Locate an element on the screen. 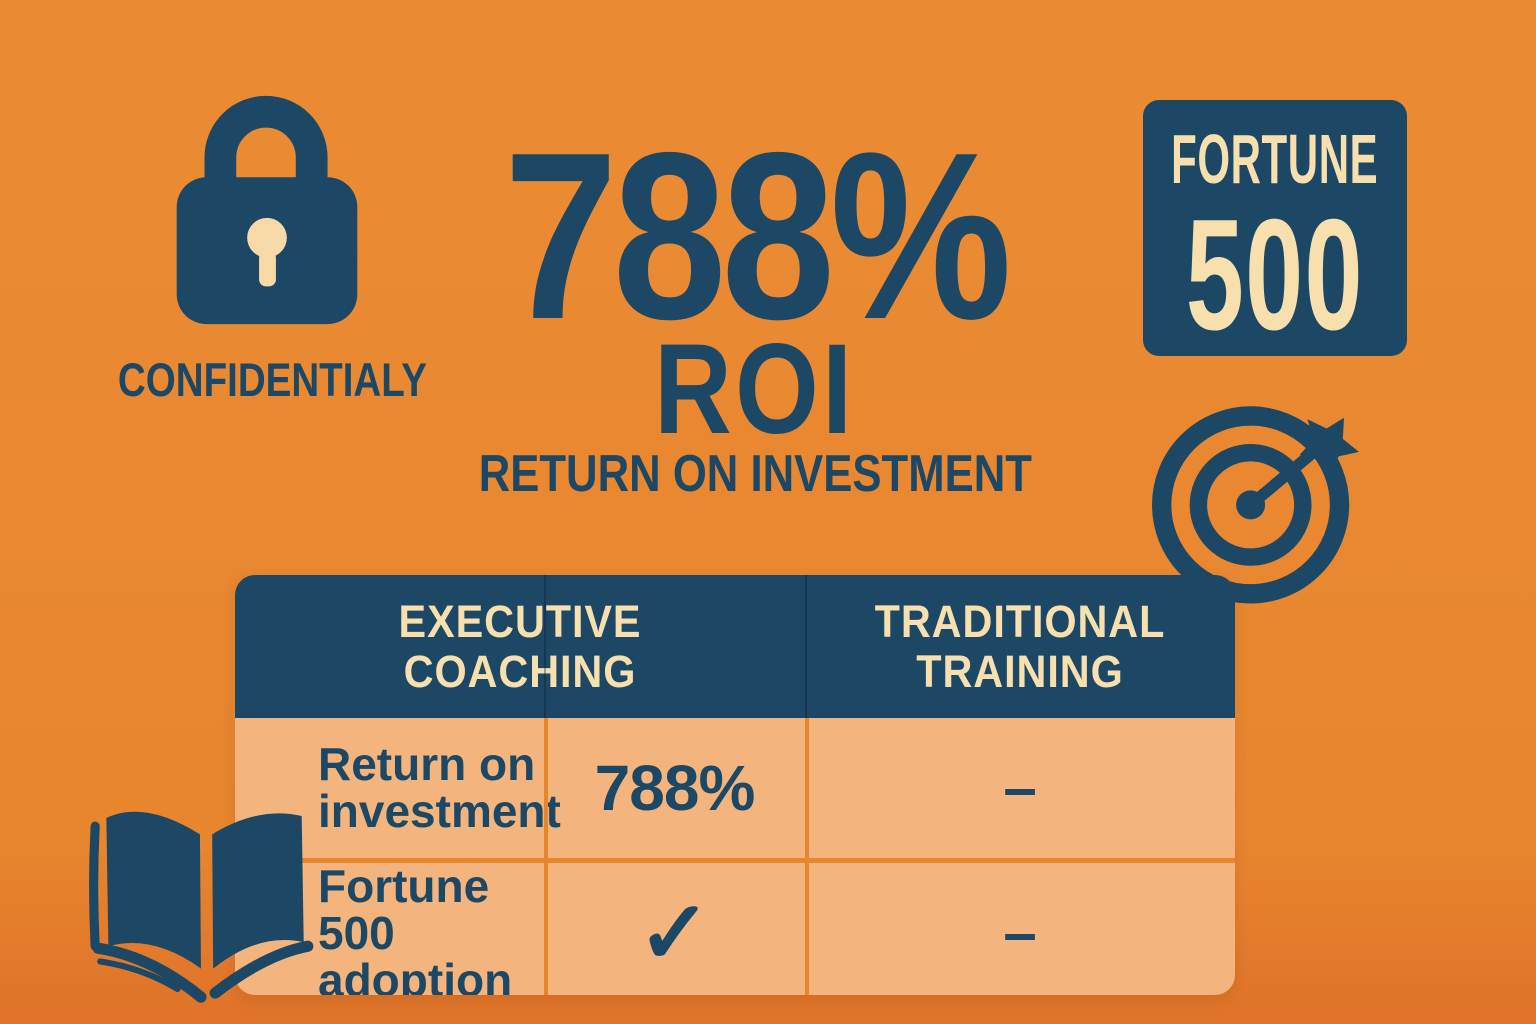 This screenshot has height=1024, width=1536. table-header-row: EXECUTIVE COACHING TRADITIONAL TRAINING is located at coordinates (735, 646).